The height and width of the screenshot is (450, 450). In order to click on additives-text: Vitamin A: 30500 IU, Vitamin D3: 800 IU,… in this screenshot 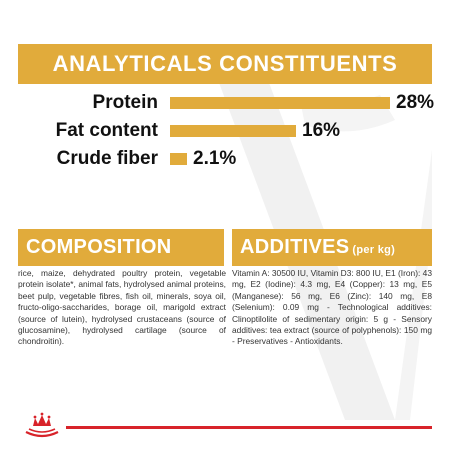, I will do `click(332, 307)`.